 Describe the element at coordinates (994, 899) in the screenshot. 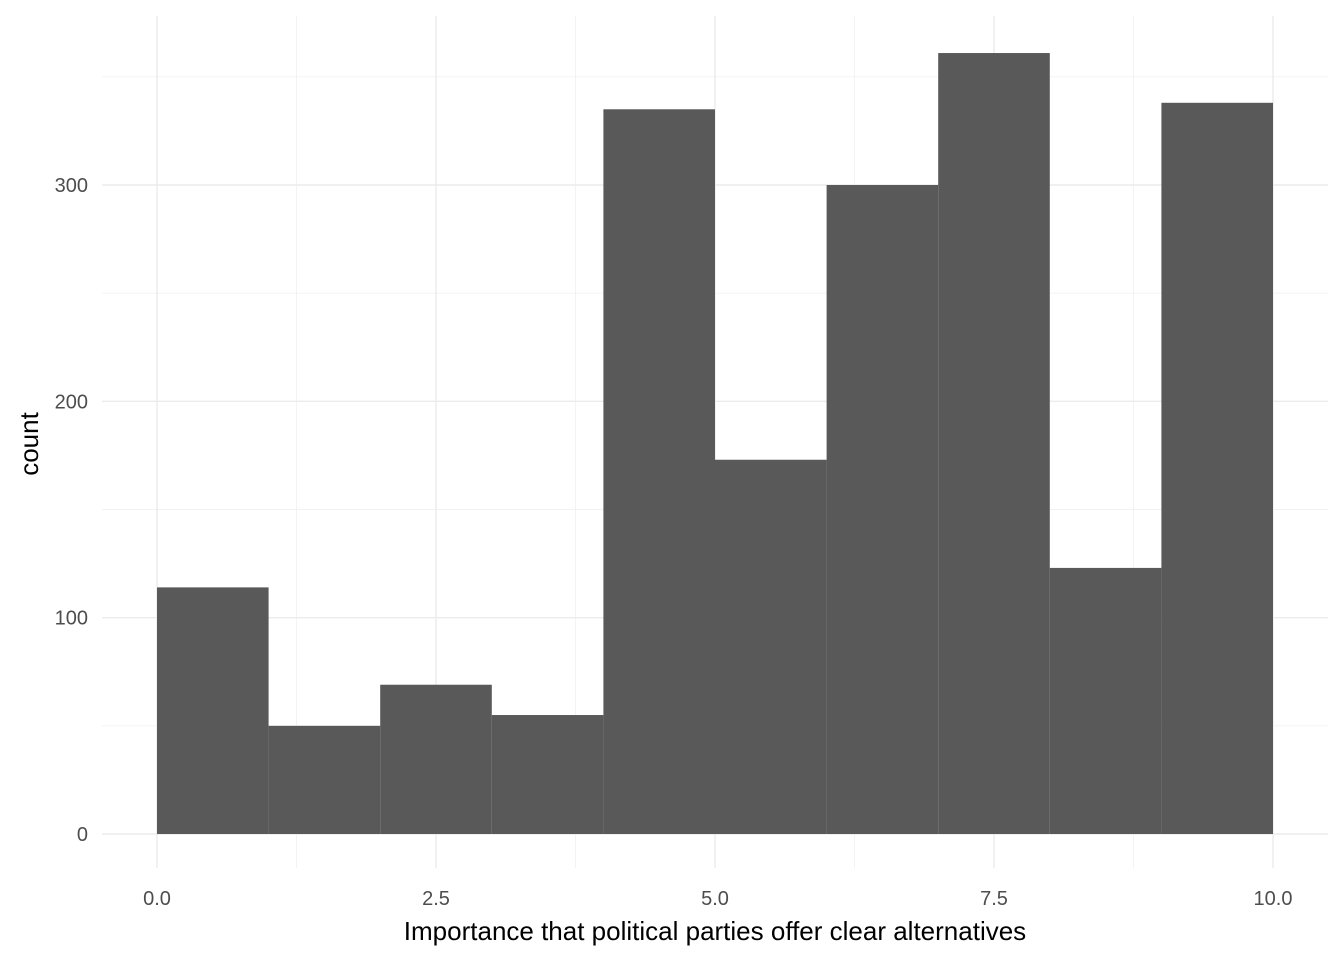

I see `x-tick-label: 7.5` at that location.